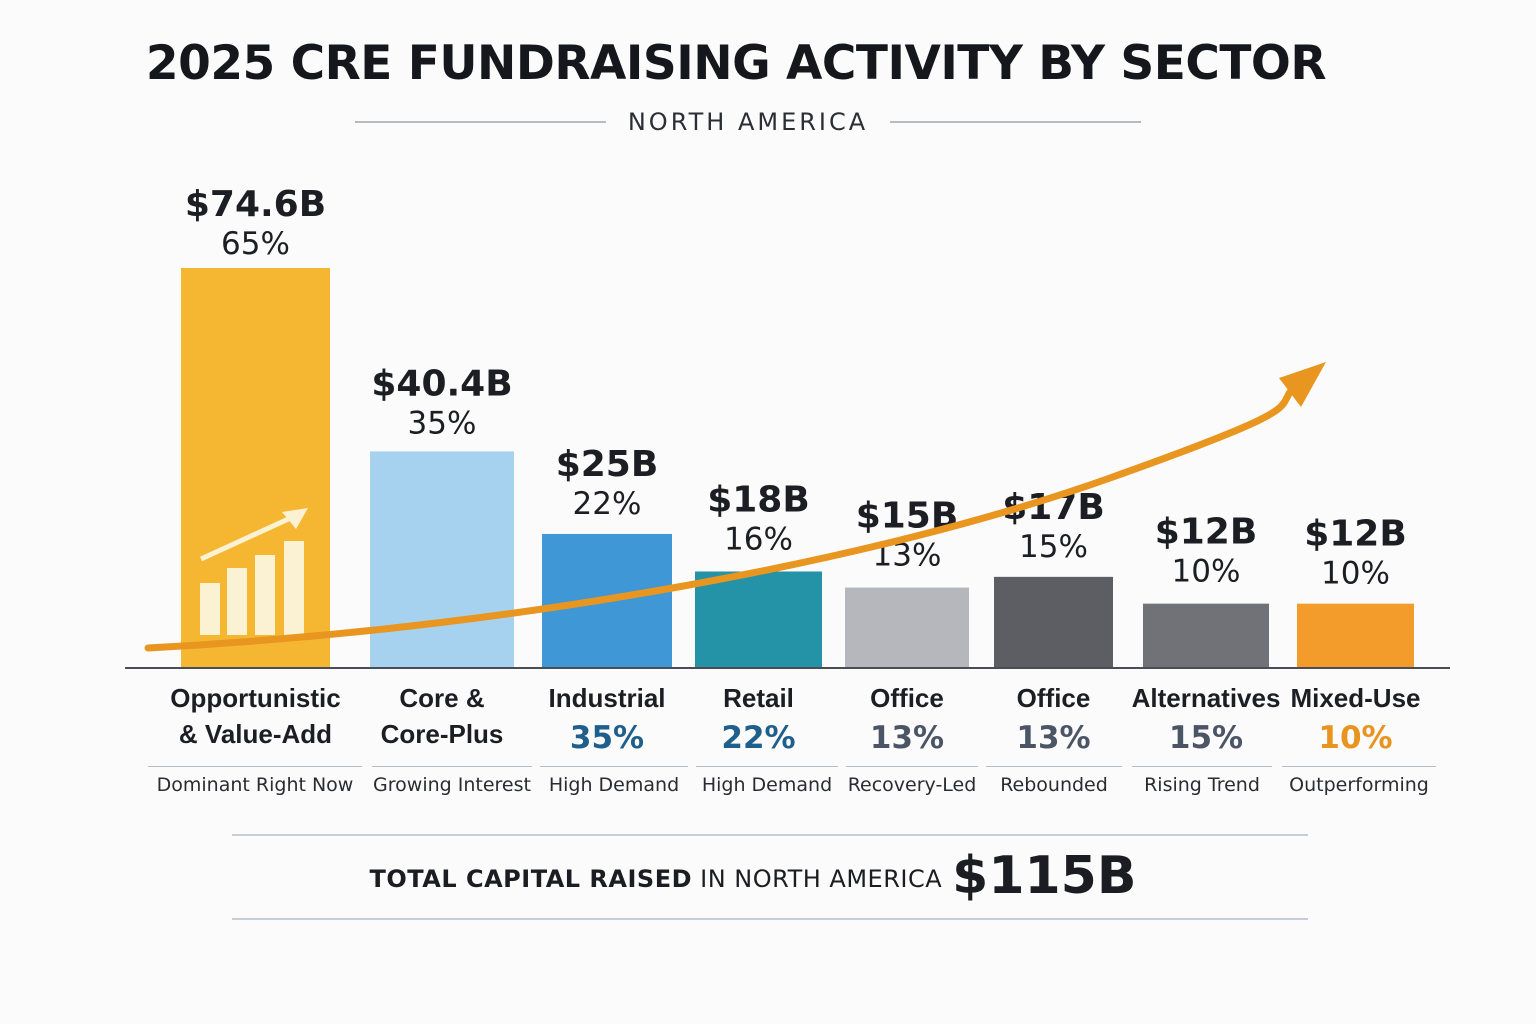 The image size is (1536, 1024). Describe the element at coordinates (253, 571) in the screenshot. I see `growth-chart-icon` at that location.